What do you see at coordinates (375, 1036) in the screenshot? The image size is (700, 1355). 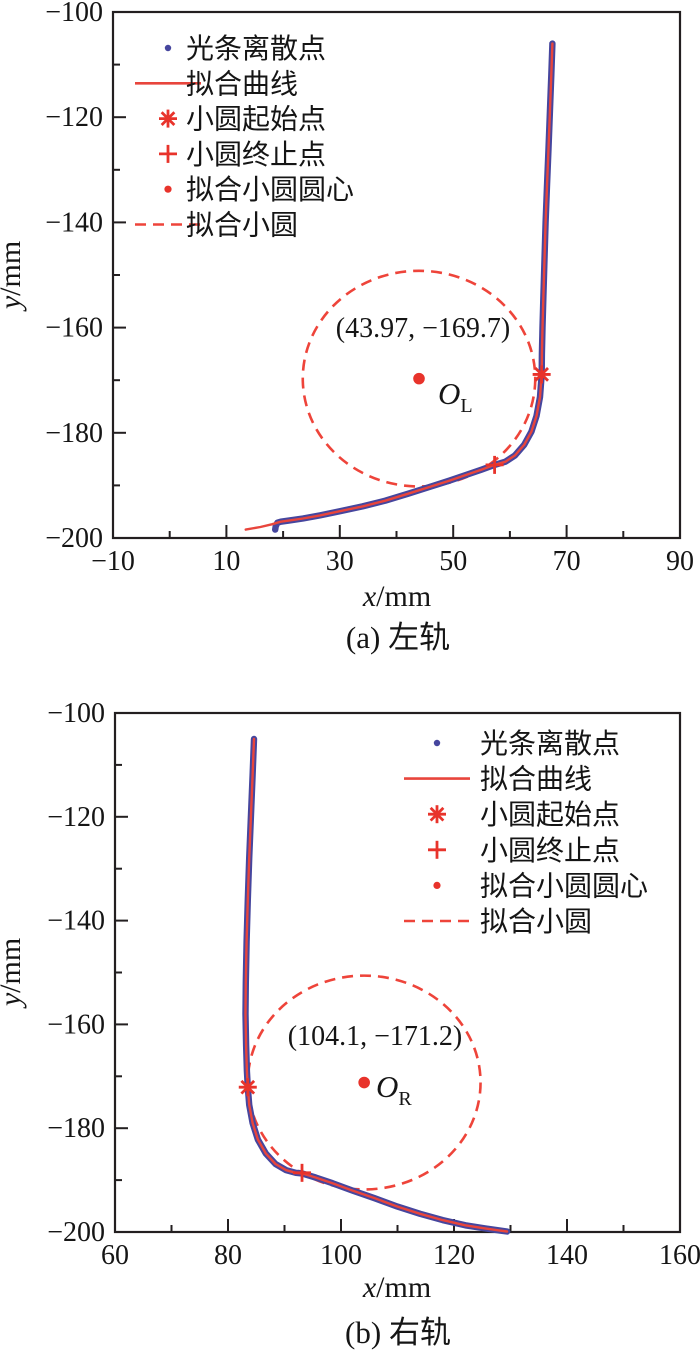 I see `circle-center-coordinates: (104.1, −171.2)` at bounding box center [375, 1036].